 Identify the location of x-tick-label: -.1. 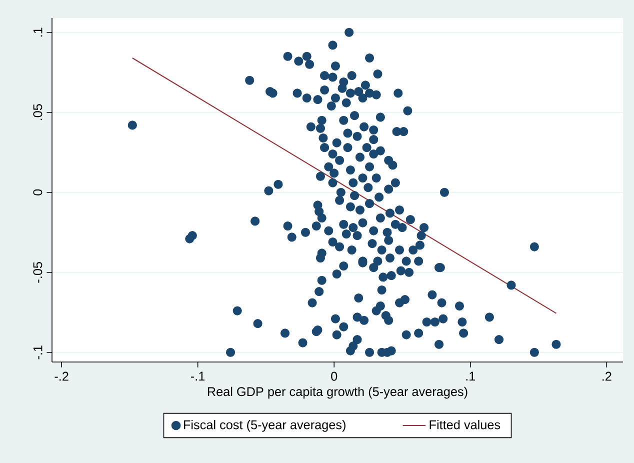
(198, 376).